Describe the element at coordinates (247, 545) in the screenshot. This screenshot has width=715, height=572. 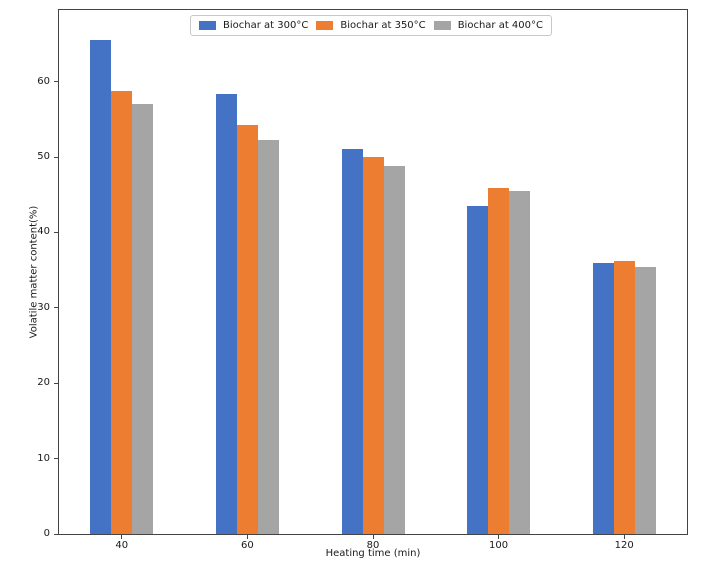
I see `x-tick-label: 60` at that location.